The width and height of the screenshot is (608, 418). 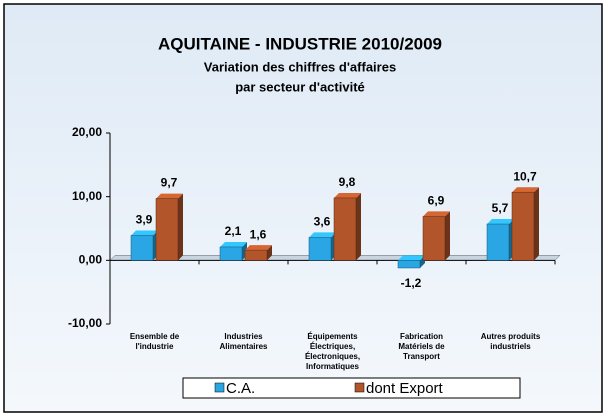 I want to click on chart-subtitle: Variation des chiffres d'affaires, so click(x=300, y=66).